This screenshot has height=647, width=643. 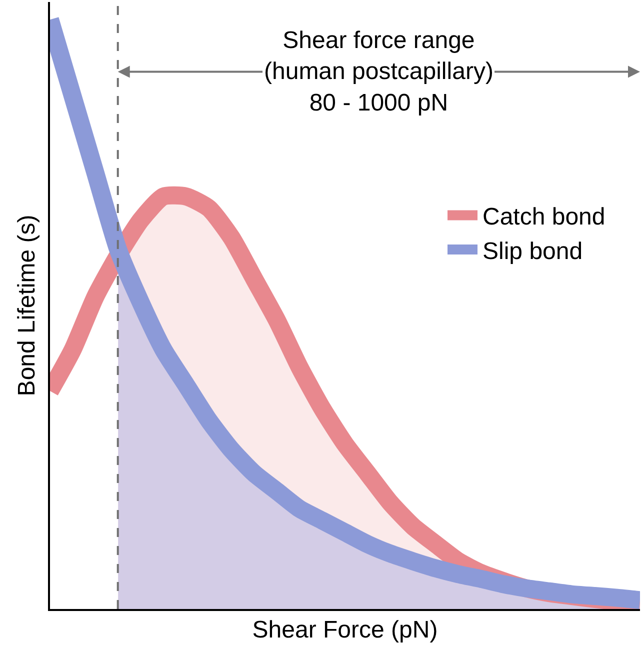 What do you see at coordinates (544, 217) in the screenshot?
I see `legend-label: Catch bond` at bounding box center [544, 217].